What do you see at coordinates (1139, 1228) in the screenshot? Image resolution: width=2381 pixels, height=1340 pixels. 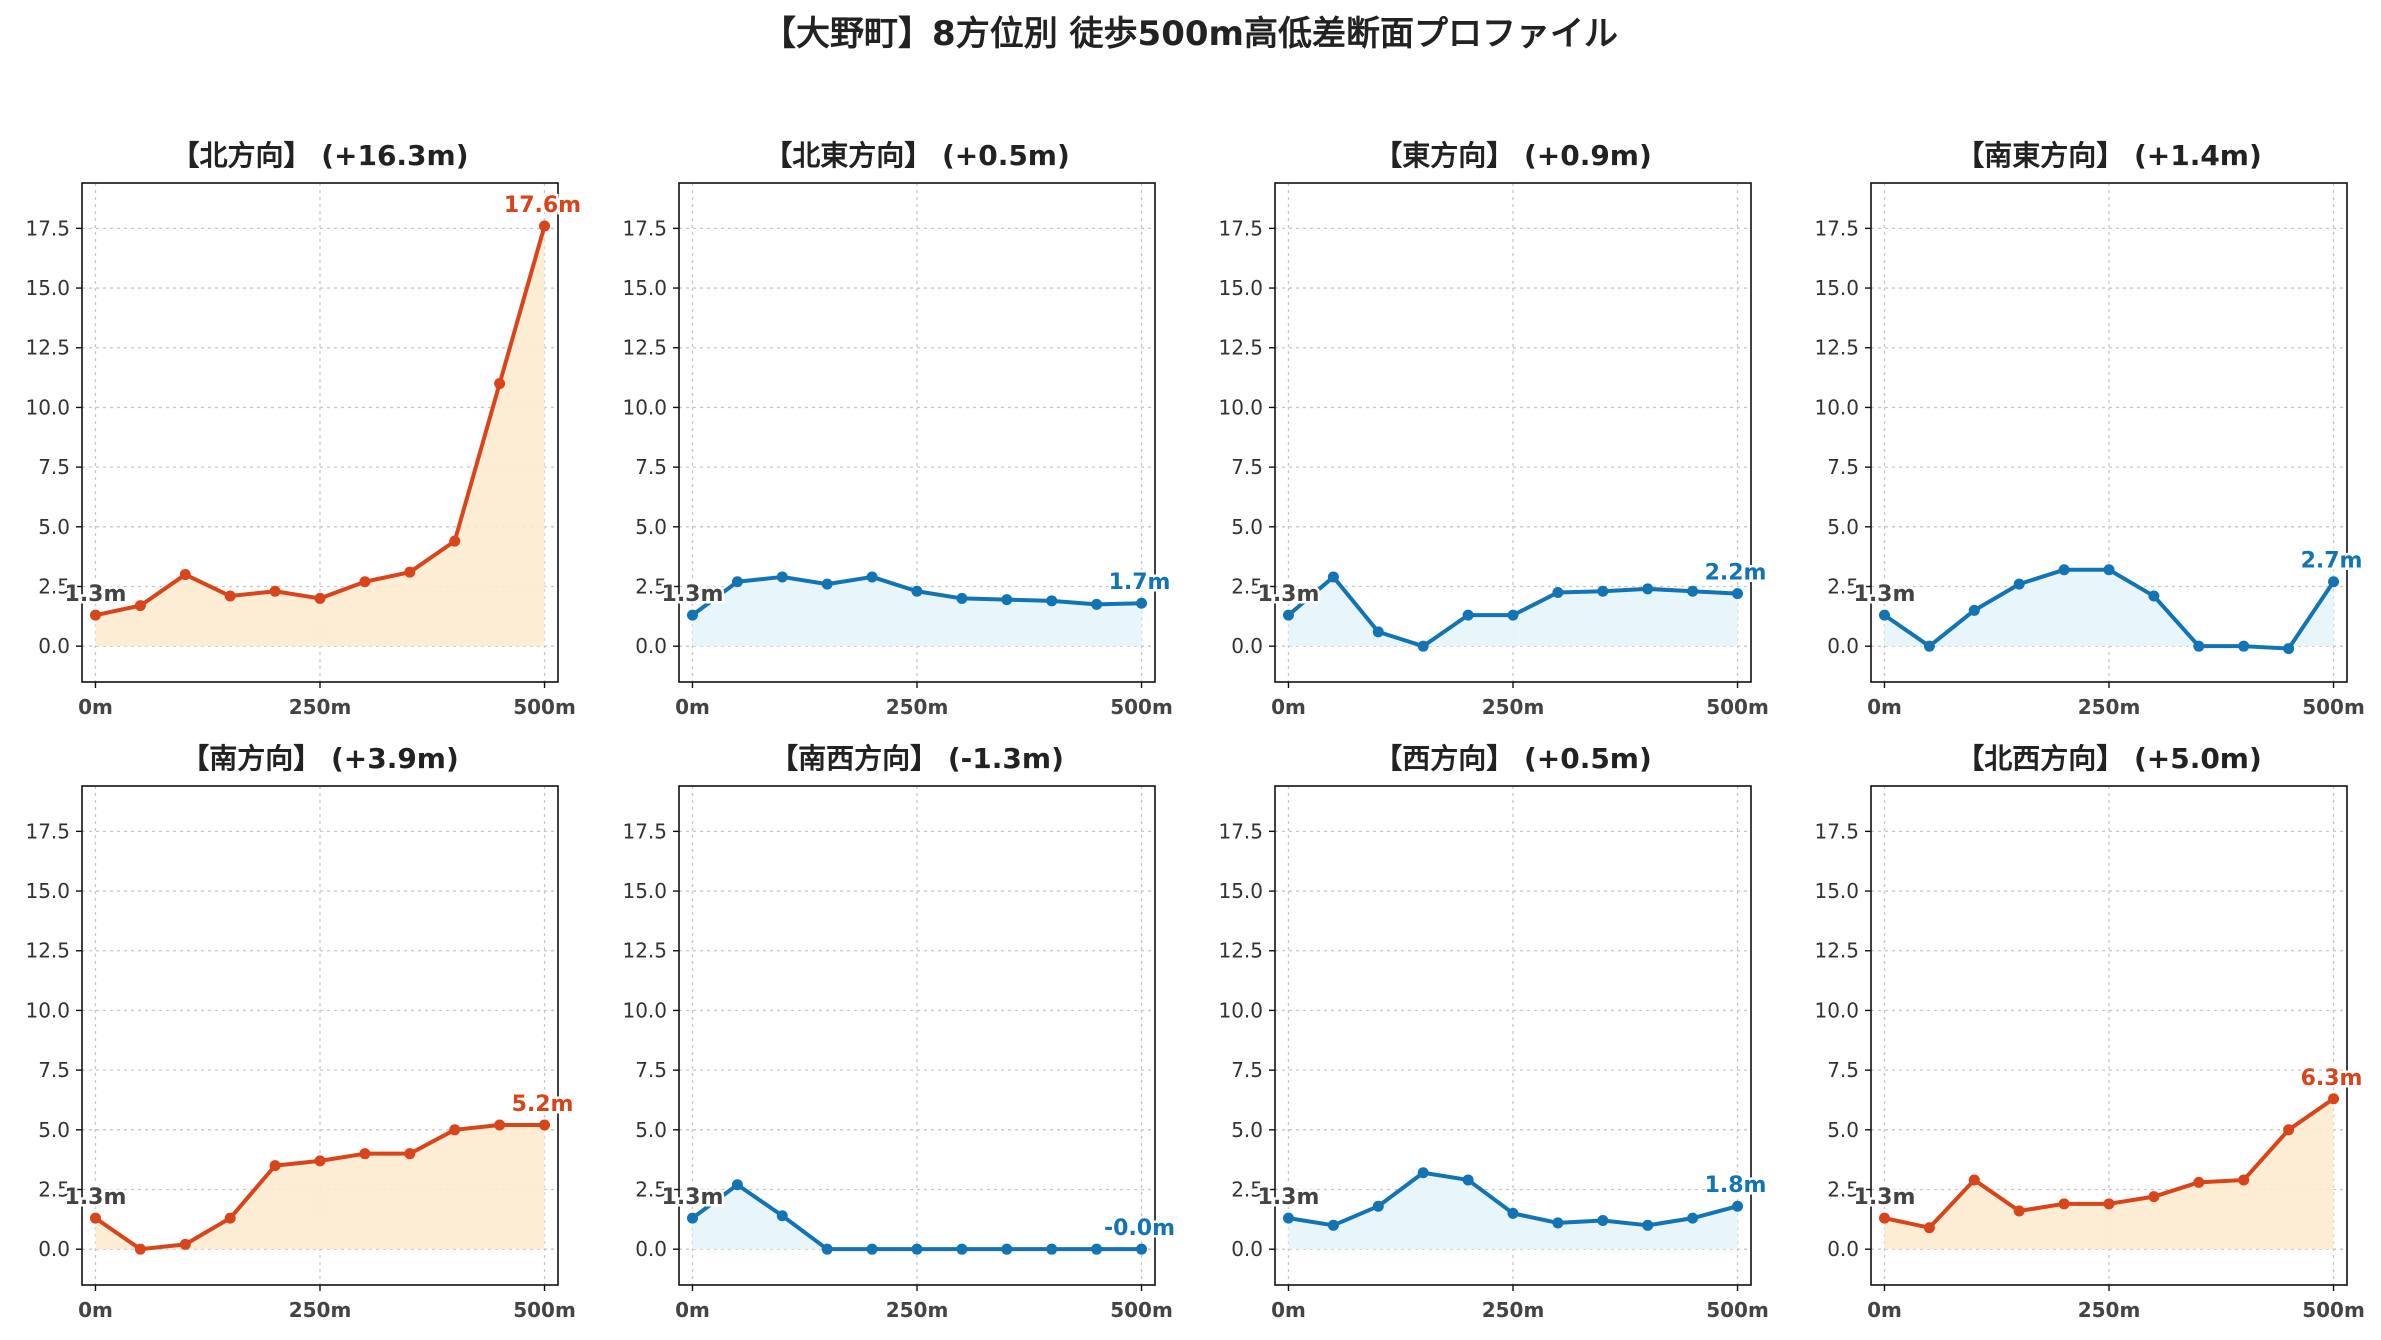 I see `end-elevation-label: -0.0m` at bounding box center [1139, 1228].